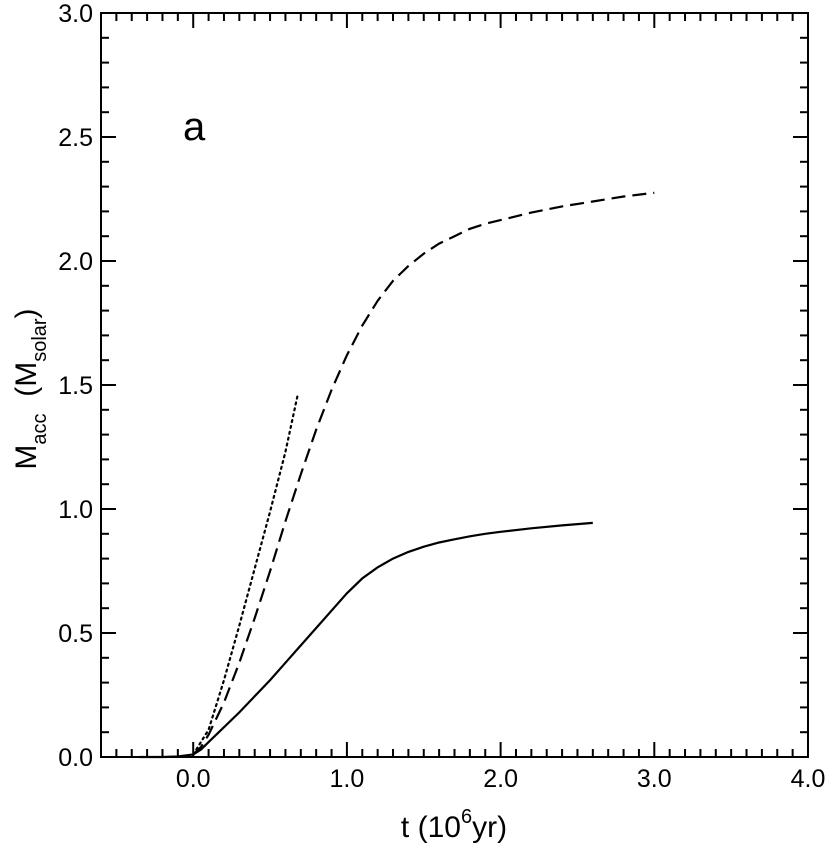  I want to click on y-tick-label: 1.0, so click(75, 510).